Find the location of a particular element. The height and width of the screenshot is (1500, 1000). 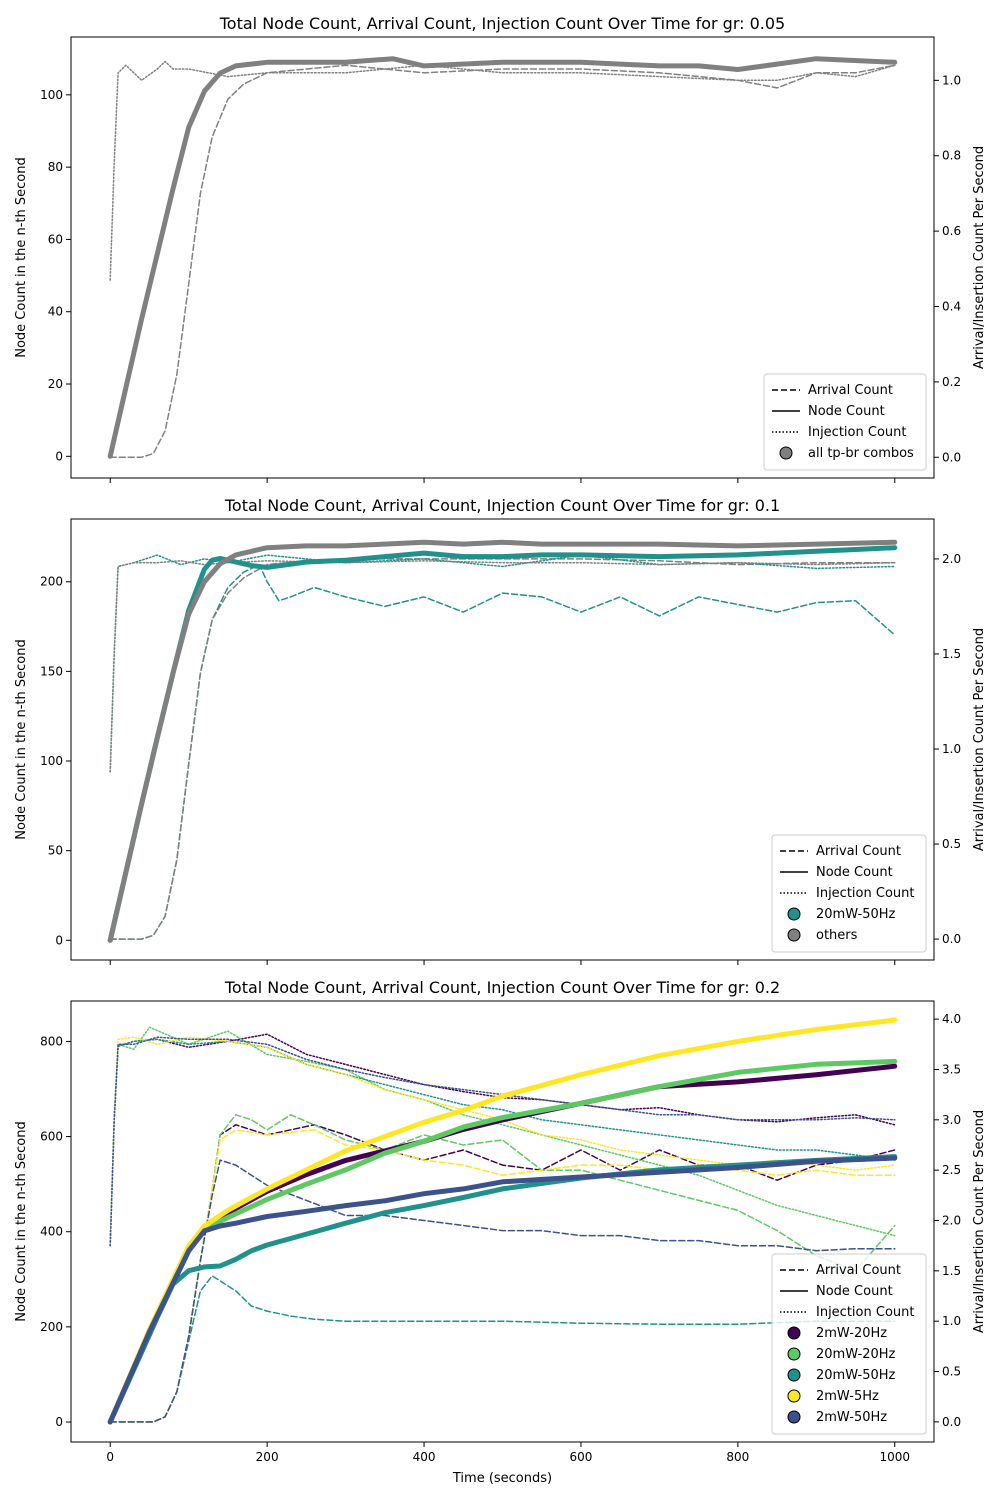

x-tick-label: 600 is located at coordinates (581, 1457).